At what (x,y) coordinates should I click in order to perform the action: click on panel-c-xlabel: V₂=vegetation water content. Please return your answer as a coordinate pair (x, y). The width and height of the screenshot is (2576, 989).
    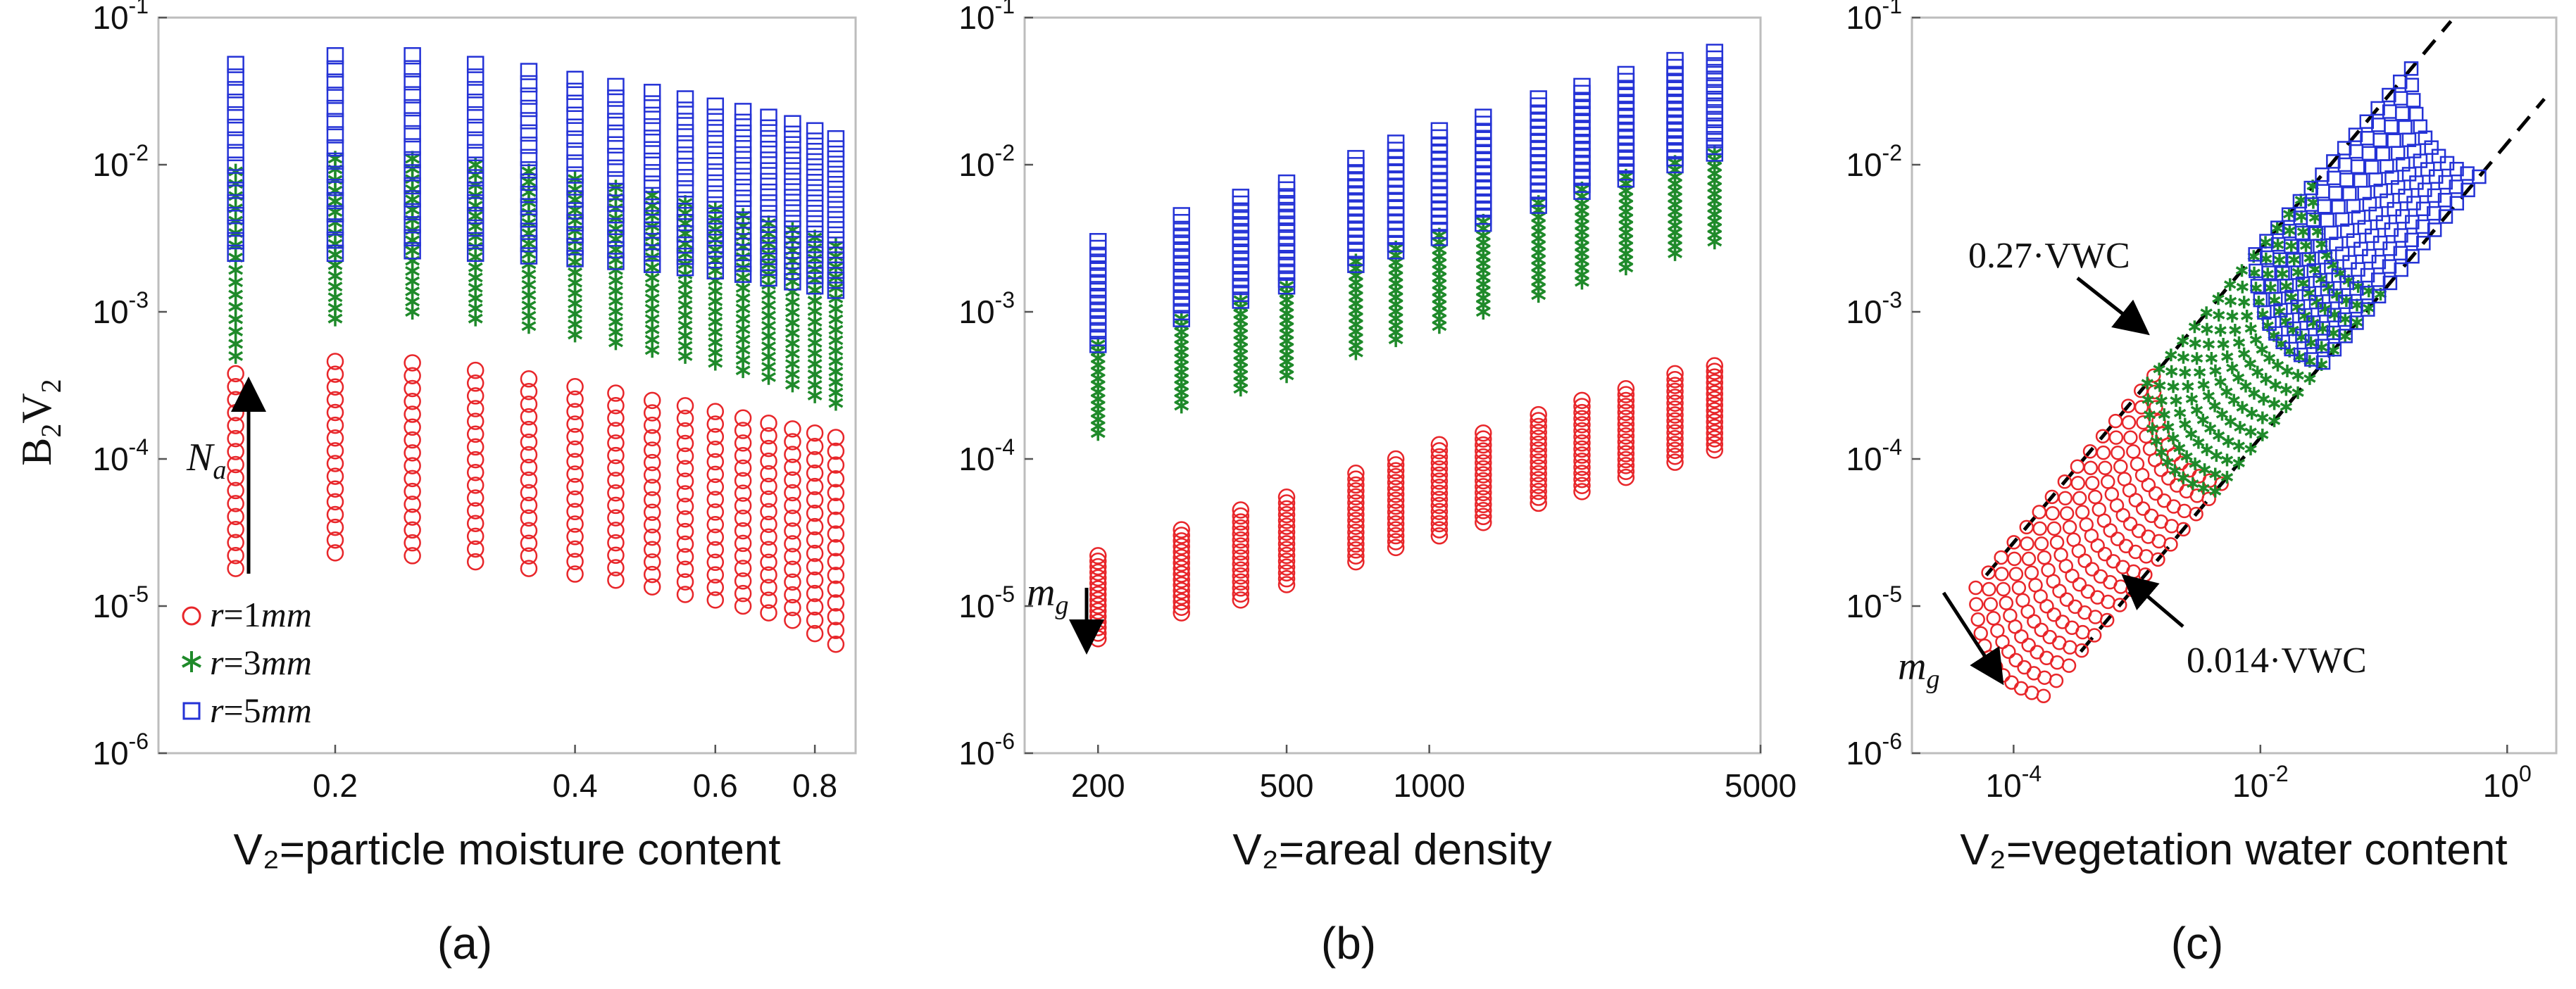
    Looking at the image, I should click on (2233, 850).